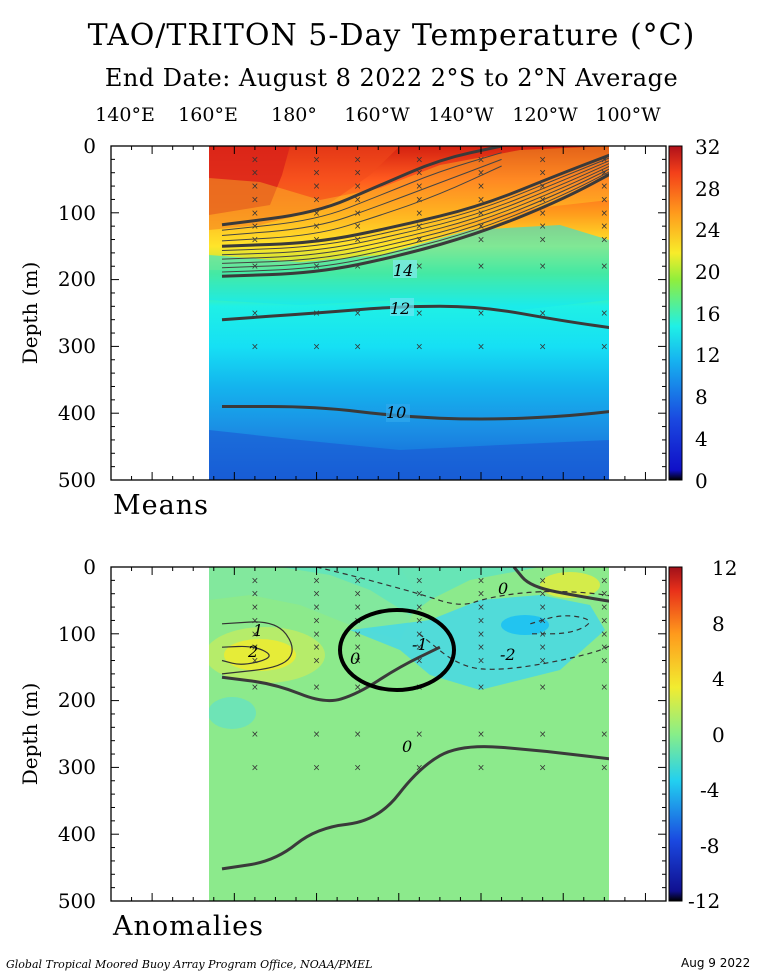  Describe the element at coordinates (77, 901) in the screenshot. I see `anomalies-y-tick-label: 500` at that location.